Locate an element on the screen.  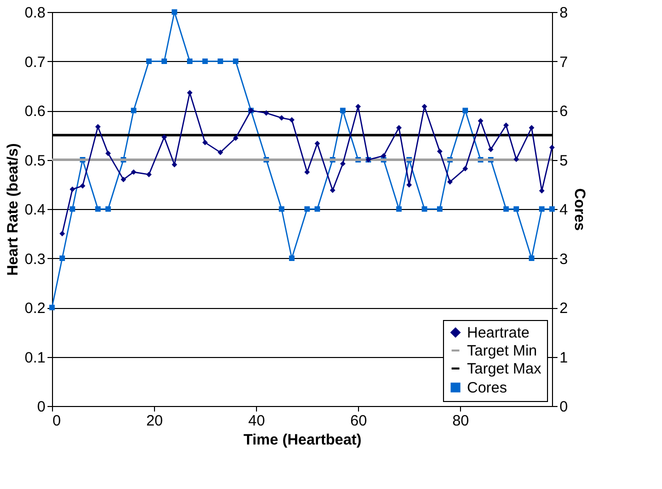
x-tick-label: 0 is located at coordinates (56, 421).